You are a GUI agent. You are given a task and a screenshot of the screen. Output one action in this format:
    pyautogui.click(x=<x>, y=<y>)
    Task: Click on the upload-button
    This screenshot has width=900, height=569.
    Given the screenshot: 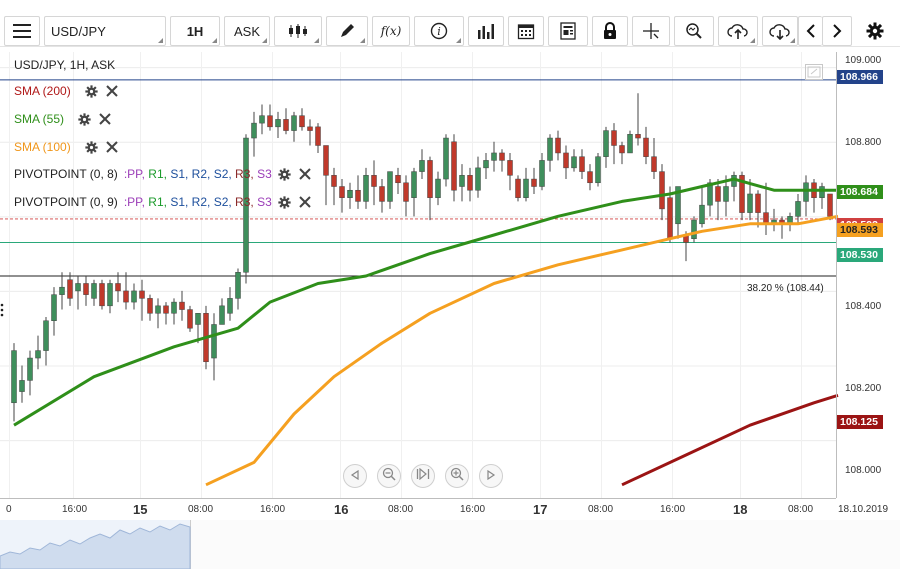 What is the action you would take?
    pyautogui.click(x=738, y=31)
    